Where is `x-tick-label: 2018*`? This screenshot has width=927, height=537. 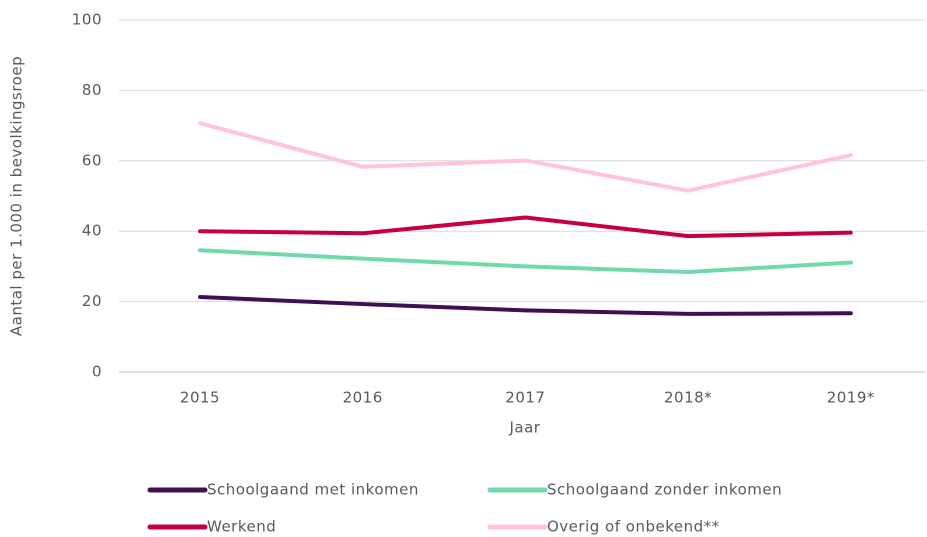 x-tick-label: 2018* is located at coordinates (688, 398).